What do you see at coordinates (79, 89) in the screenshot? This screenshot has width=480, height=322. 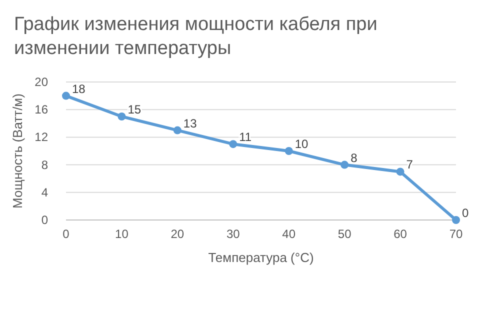 I see `data-label: 18` at bounding box center [79, 89].